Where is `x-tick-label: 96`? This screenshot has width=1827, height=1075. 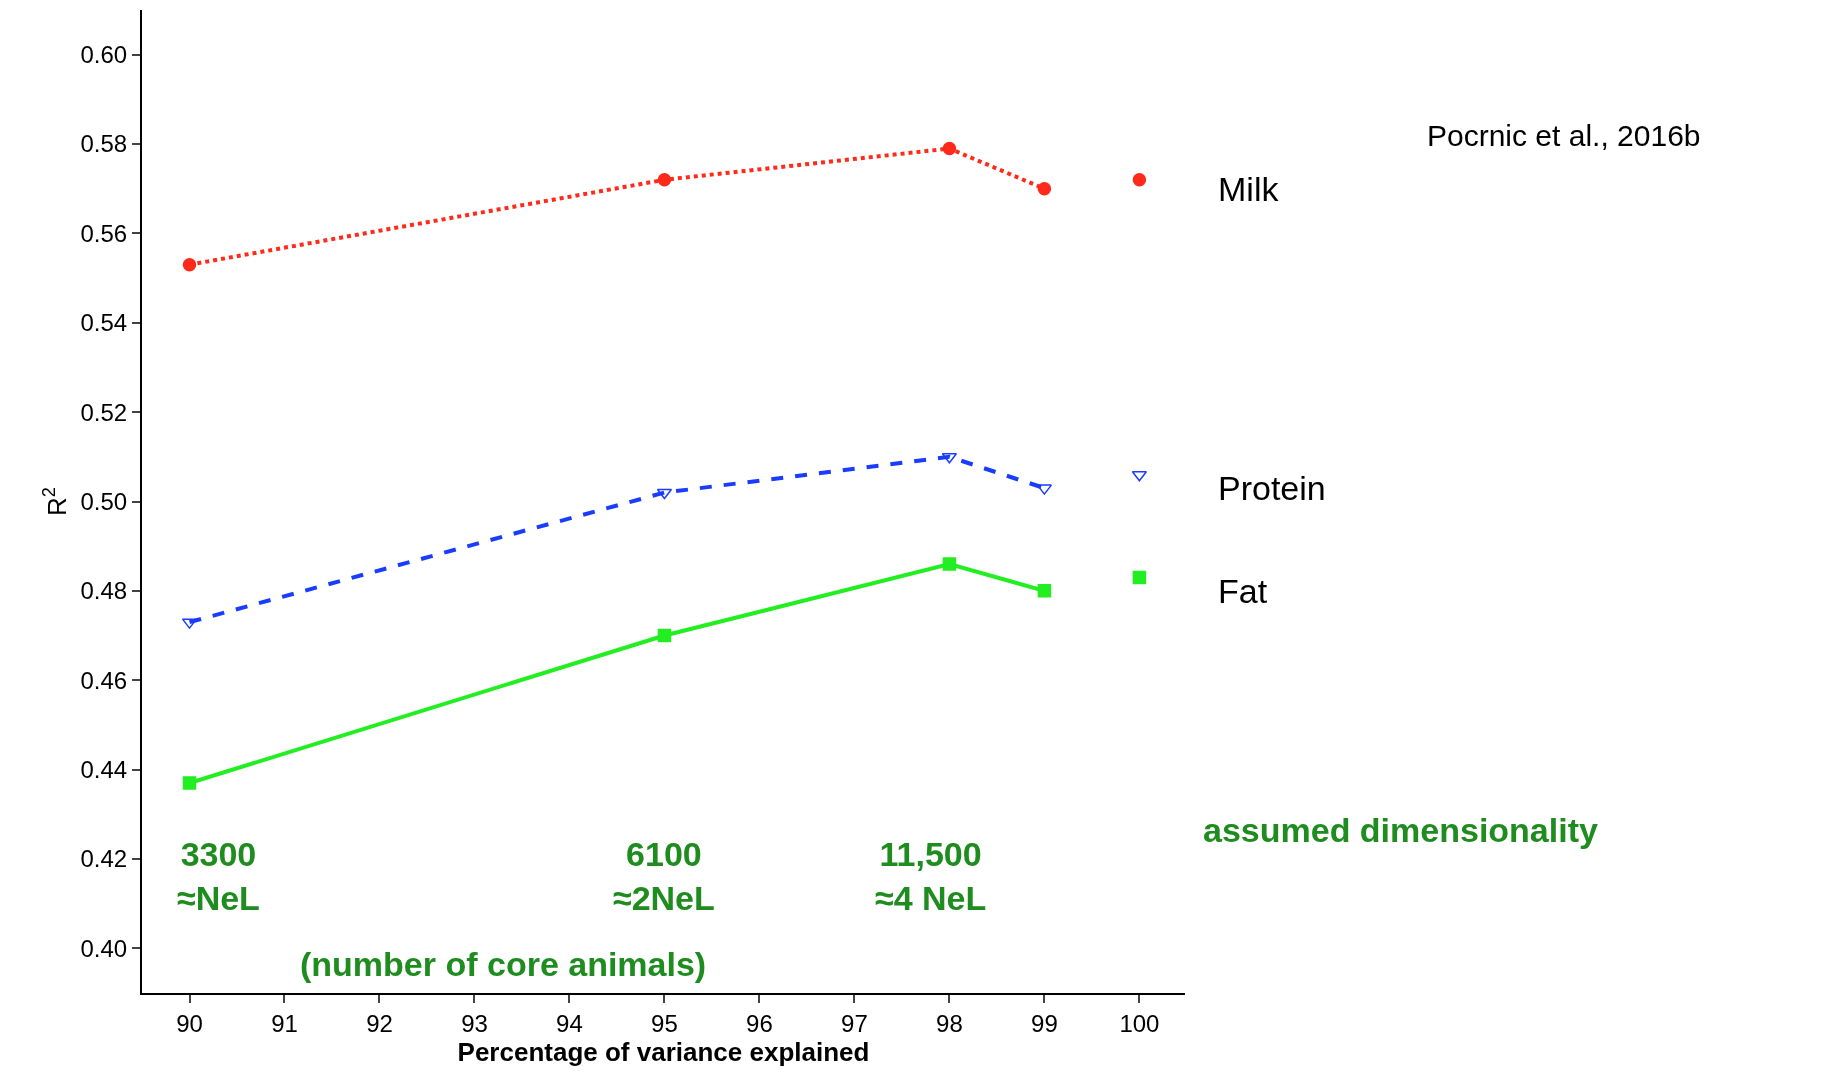
x-tick-label: 96 is located at coordinates (759, 1023).